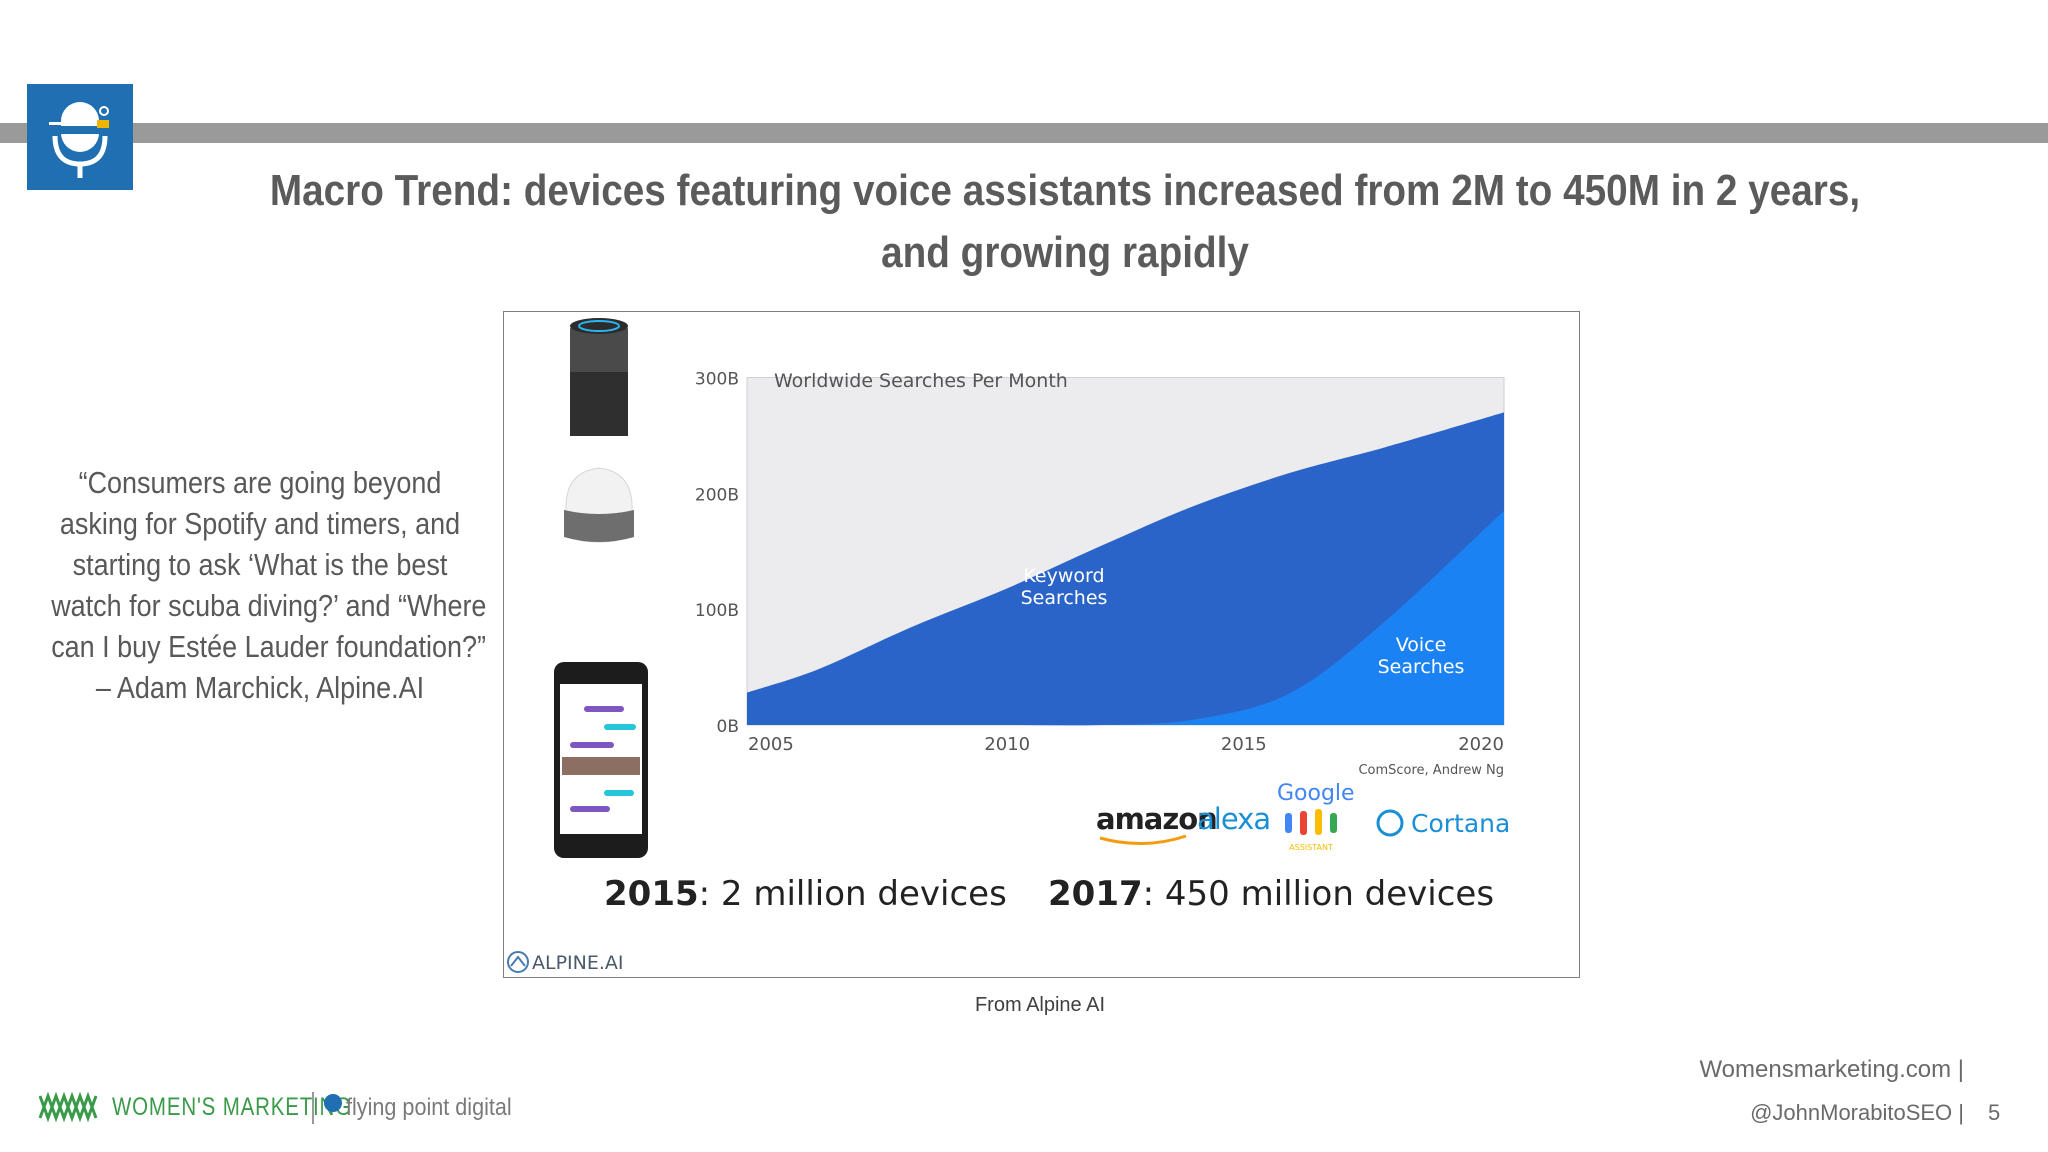  I want to click on quote-line: starting to ask ‘What is the best, so click(260, 564).